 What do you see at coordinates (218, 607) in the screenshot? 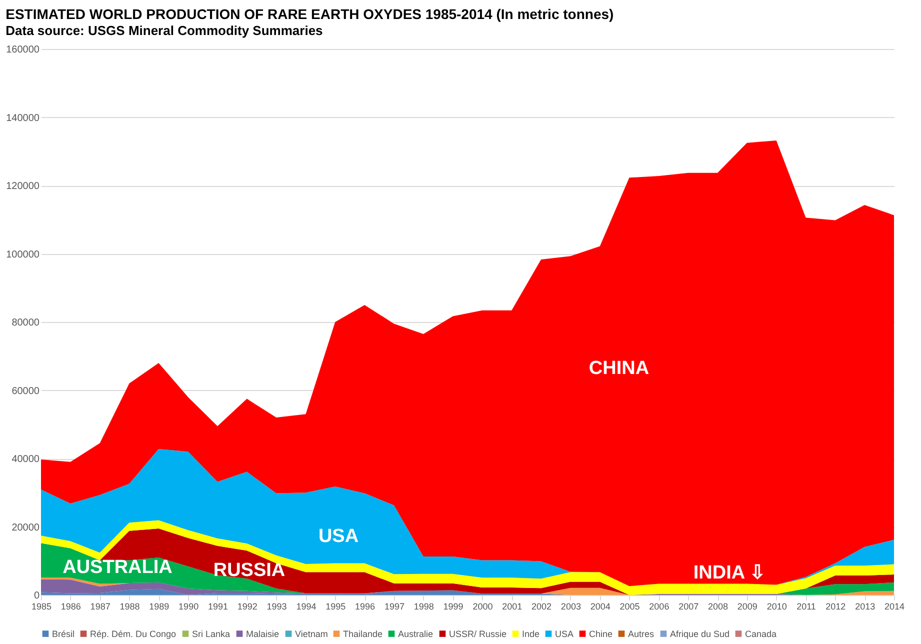
I see `x-tick-label: 1991` at bounding box center [218, 607].